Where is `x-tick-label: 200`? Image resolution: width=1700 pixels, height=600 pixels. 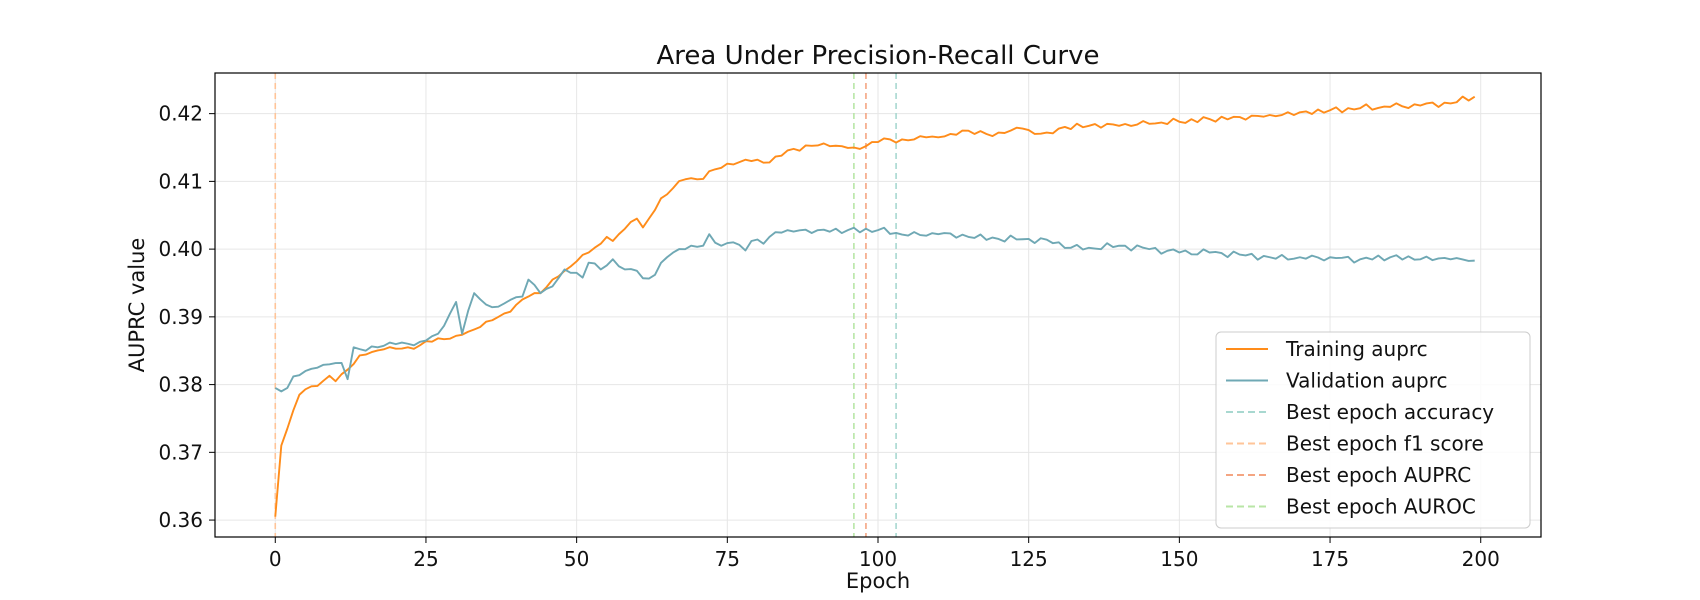
x-tick-label: 200 is located at coordinates (1481, 559).